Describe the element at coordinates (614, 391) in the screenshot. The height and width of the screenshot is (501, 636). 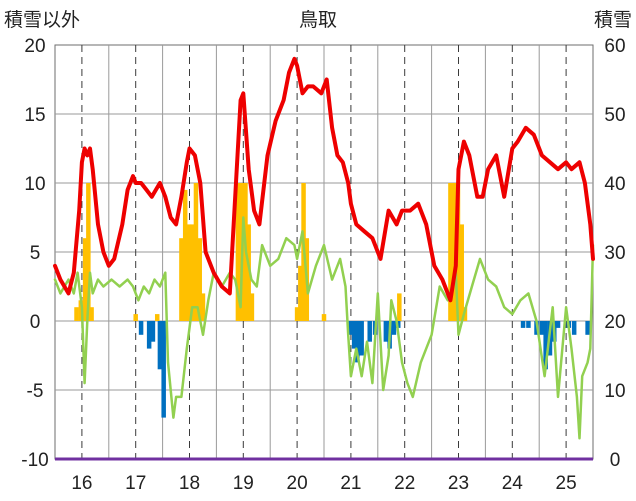
I see `right-tick-label: 10` at that location.